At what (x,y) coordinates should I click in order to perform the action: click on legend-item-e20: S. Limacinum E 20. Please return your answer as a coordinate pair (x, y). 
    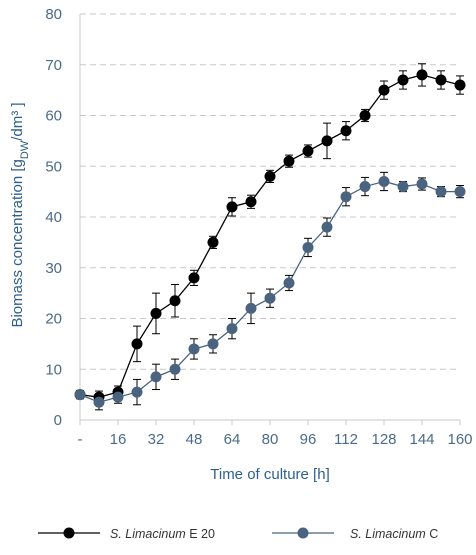
    Looking at the image, I should click on (126, 534).